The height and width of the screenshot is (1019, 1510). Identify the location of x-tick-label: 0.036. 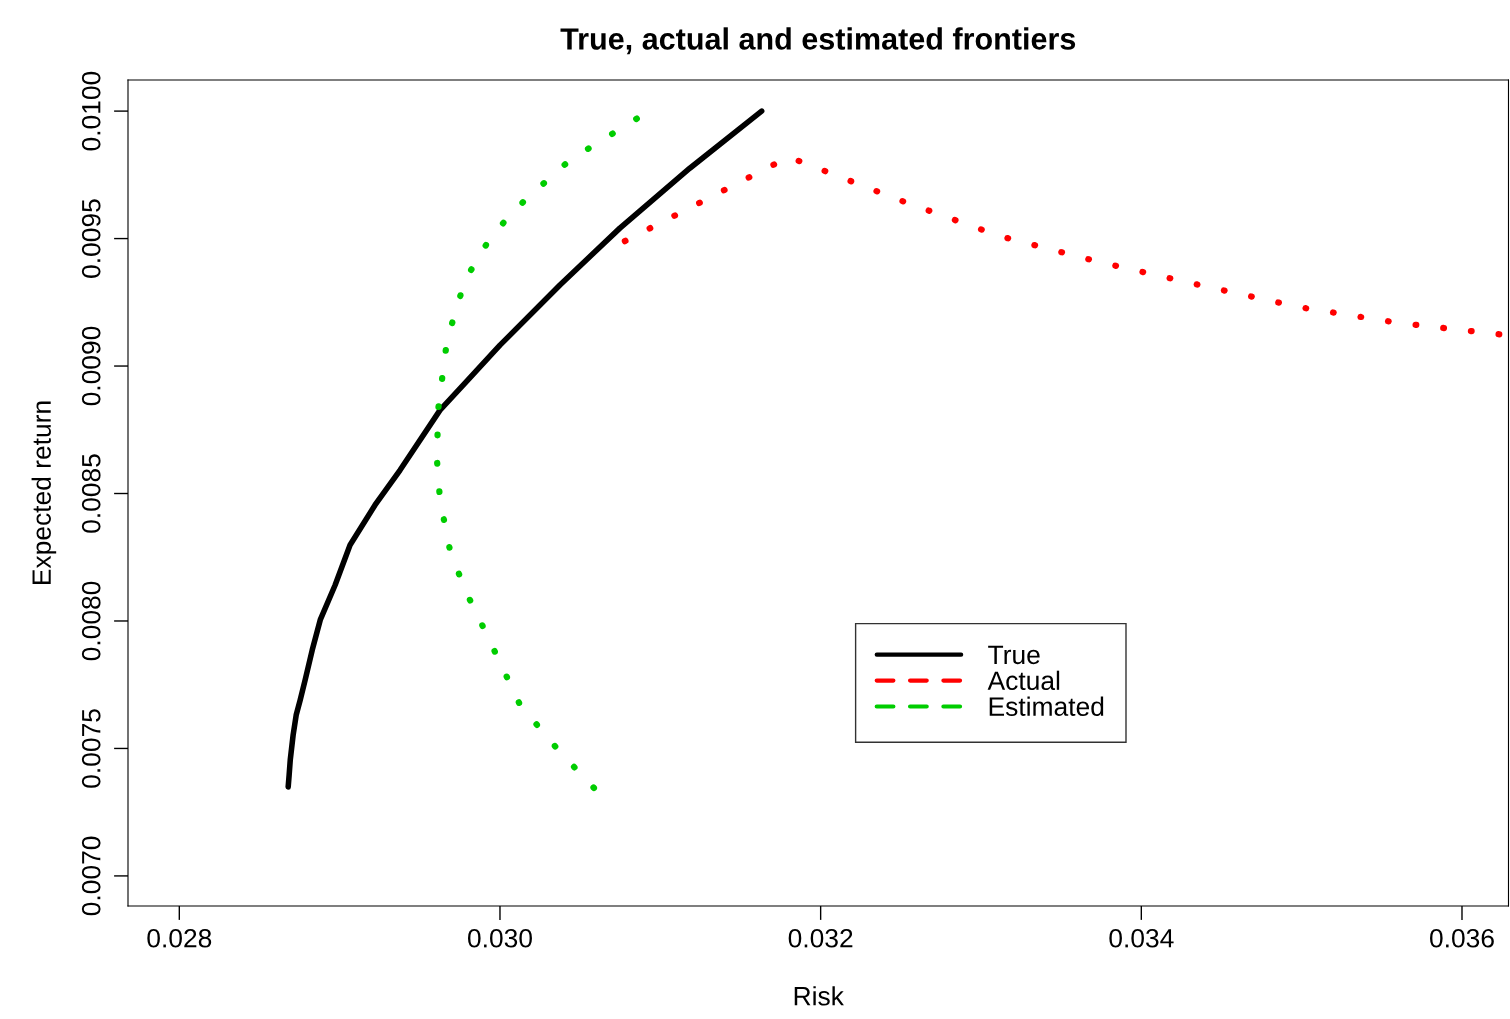
(1462, 938).